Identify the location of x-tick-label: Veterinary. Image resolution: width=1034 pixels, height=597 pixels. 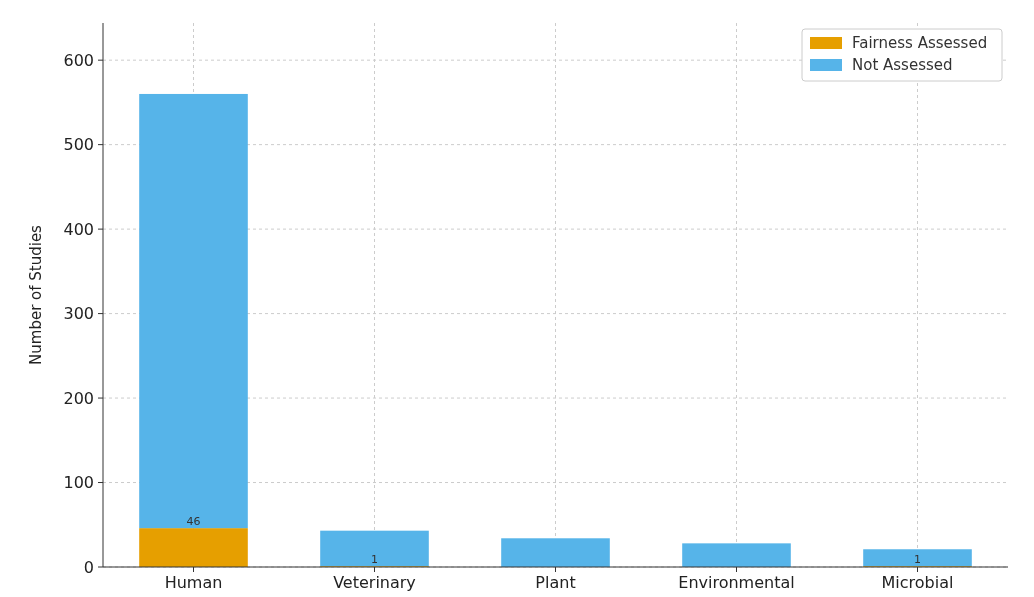
(374, 582).